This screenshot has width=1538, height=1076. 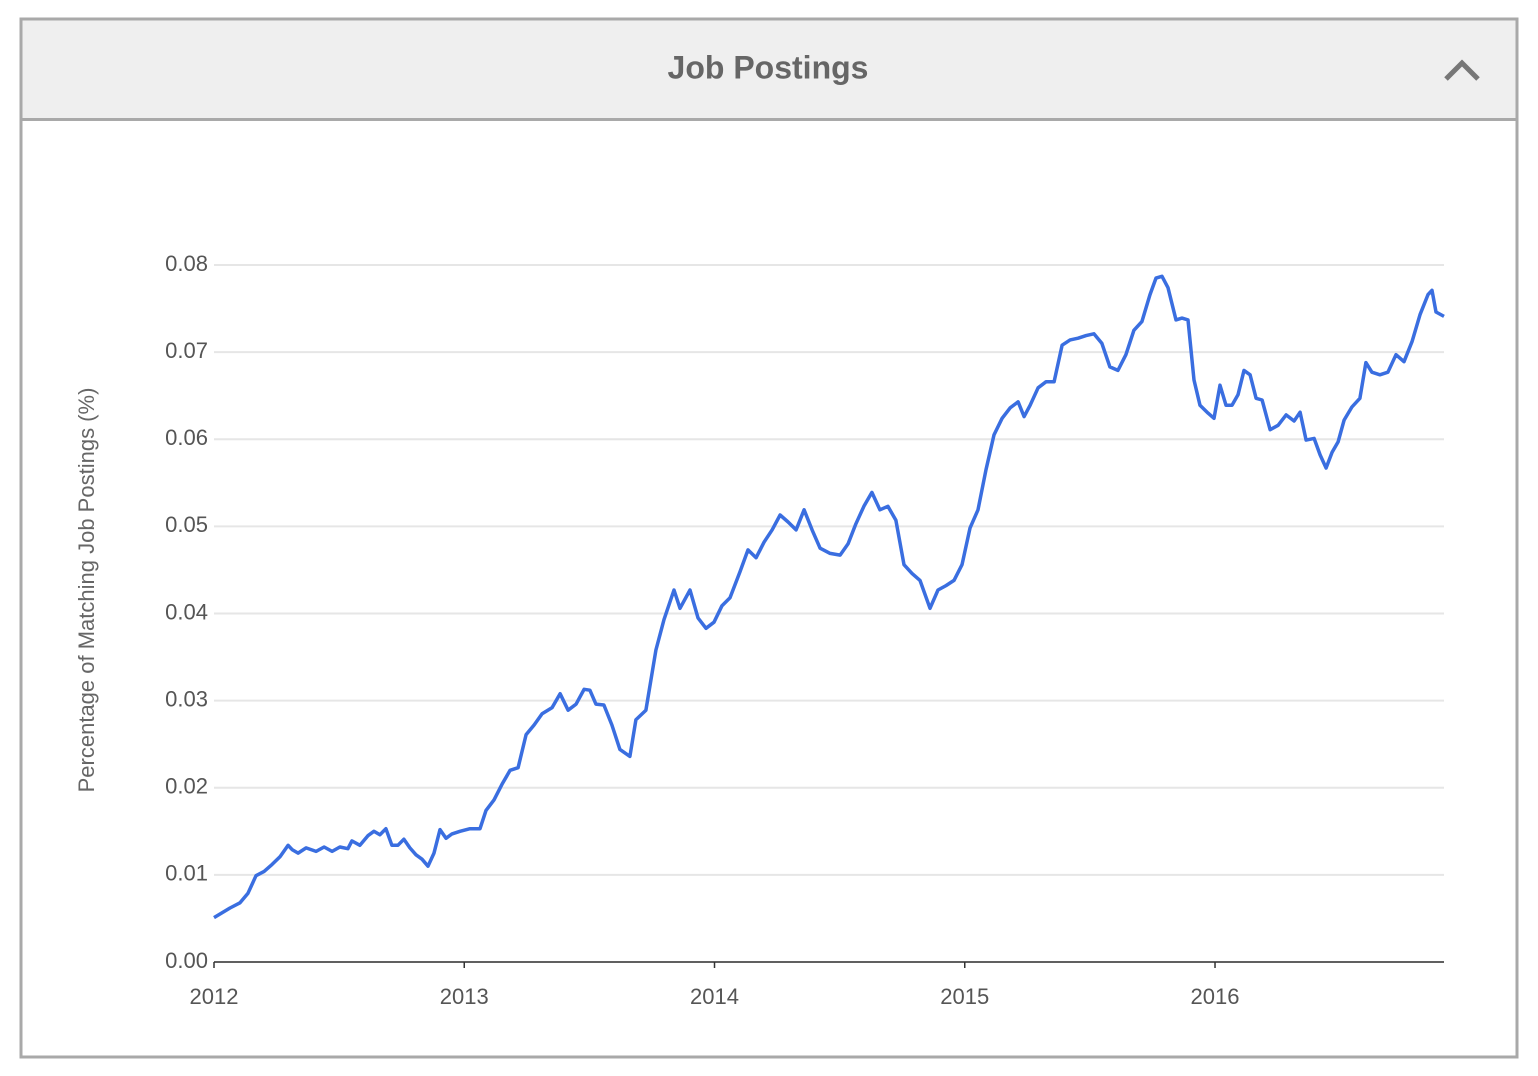 What do you see at coordinates (214, 996) in the screenshot?
I see `x-tick-label: 2012` at bounding box center [214, 996].